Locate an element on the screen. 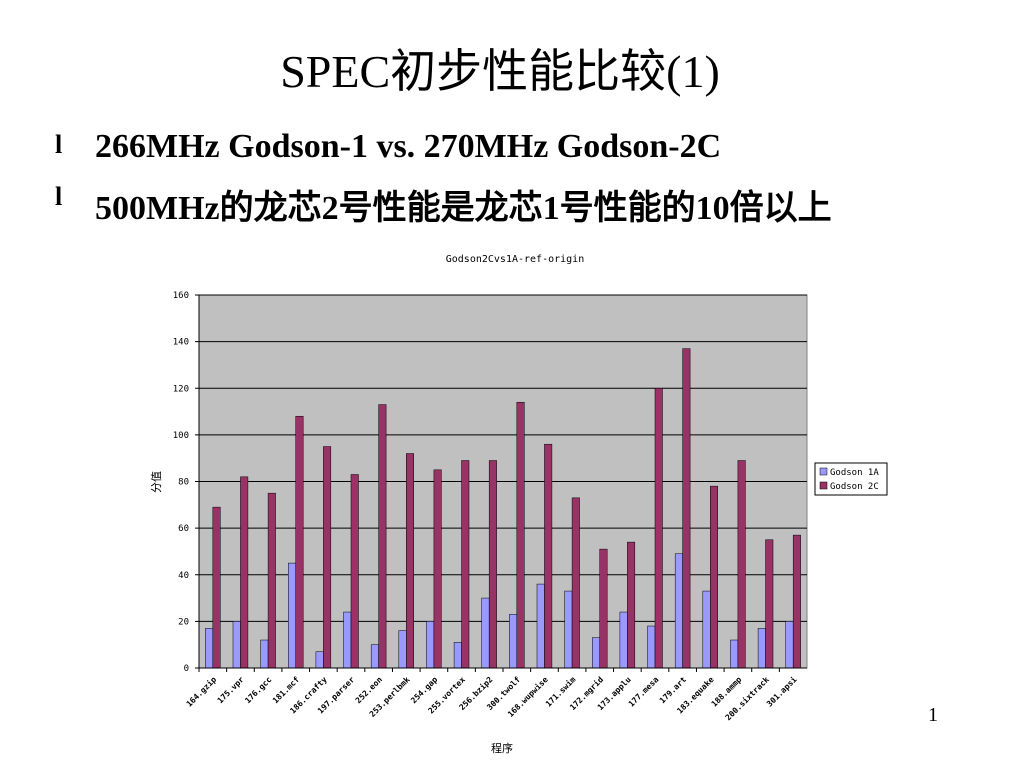 This screenshot has width=1024, height=773. y-tick-label: 140 is located at coordinates (181, 343).